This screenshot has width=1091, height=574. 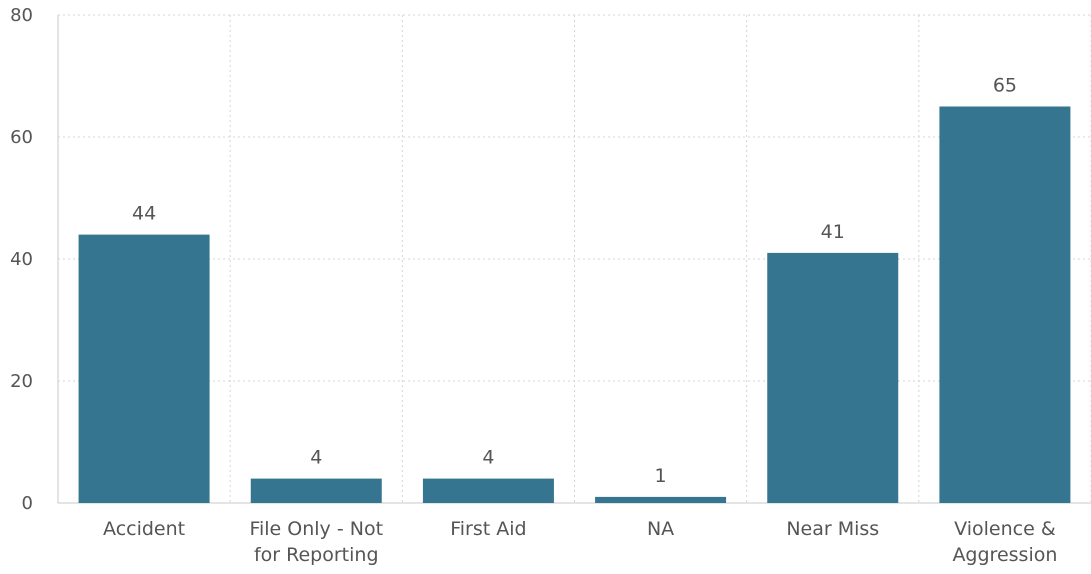 I want to click on data-label: 1, so click(x=661, y=476).